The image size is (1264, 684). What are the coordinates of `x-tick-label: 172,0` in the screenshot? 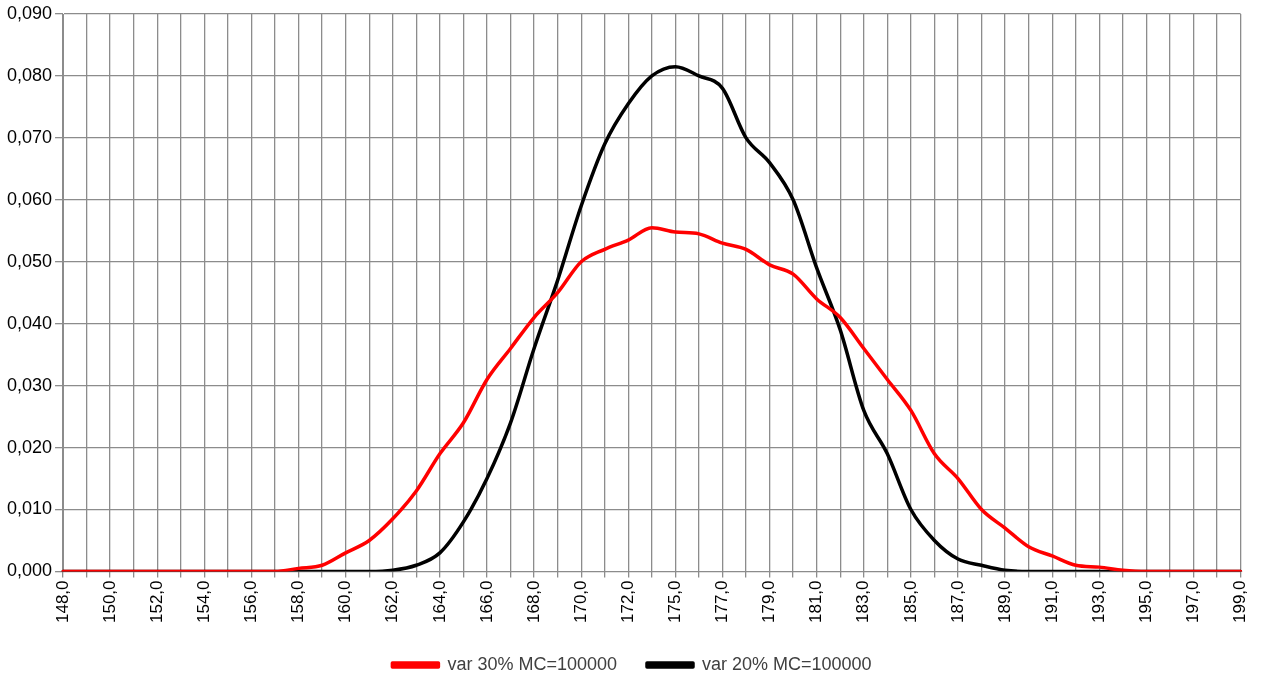 It's located at (627, 602).